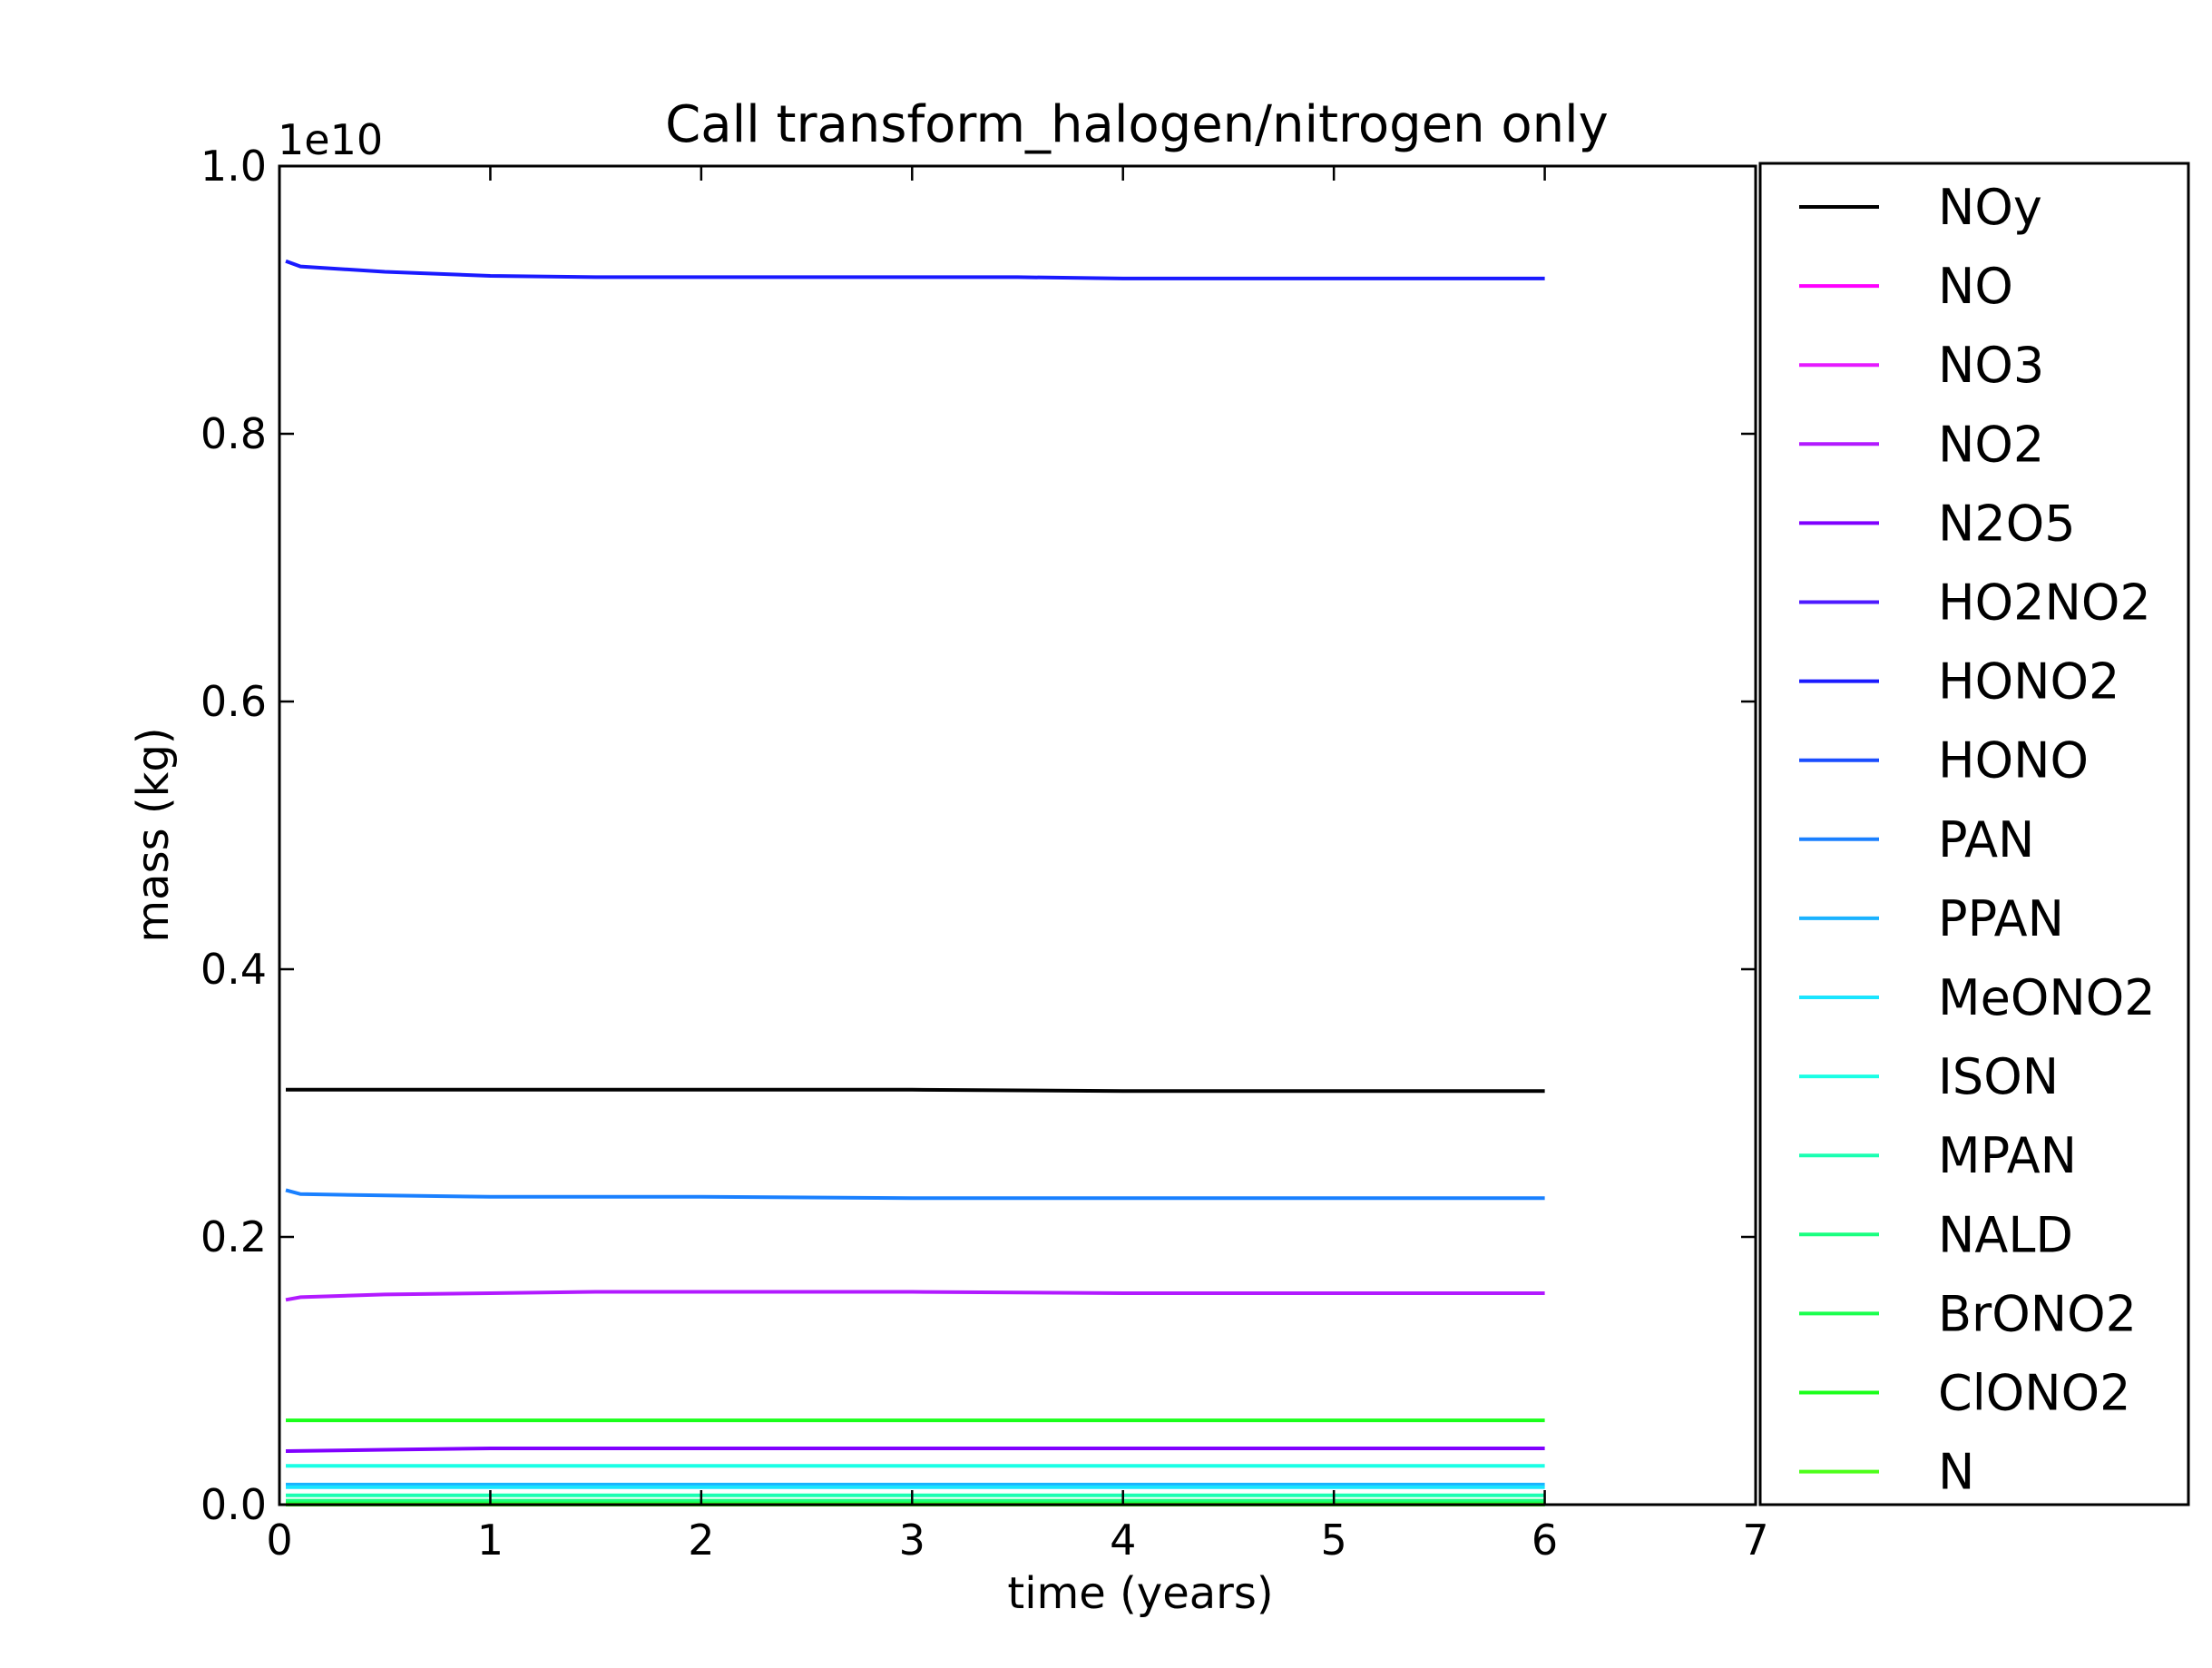  What do you see at coordinates (490, 1541) in the screenshot?
I see `x-tick-label: 1` at bounding box center [490, 1541].